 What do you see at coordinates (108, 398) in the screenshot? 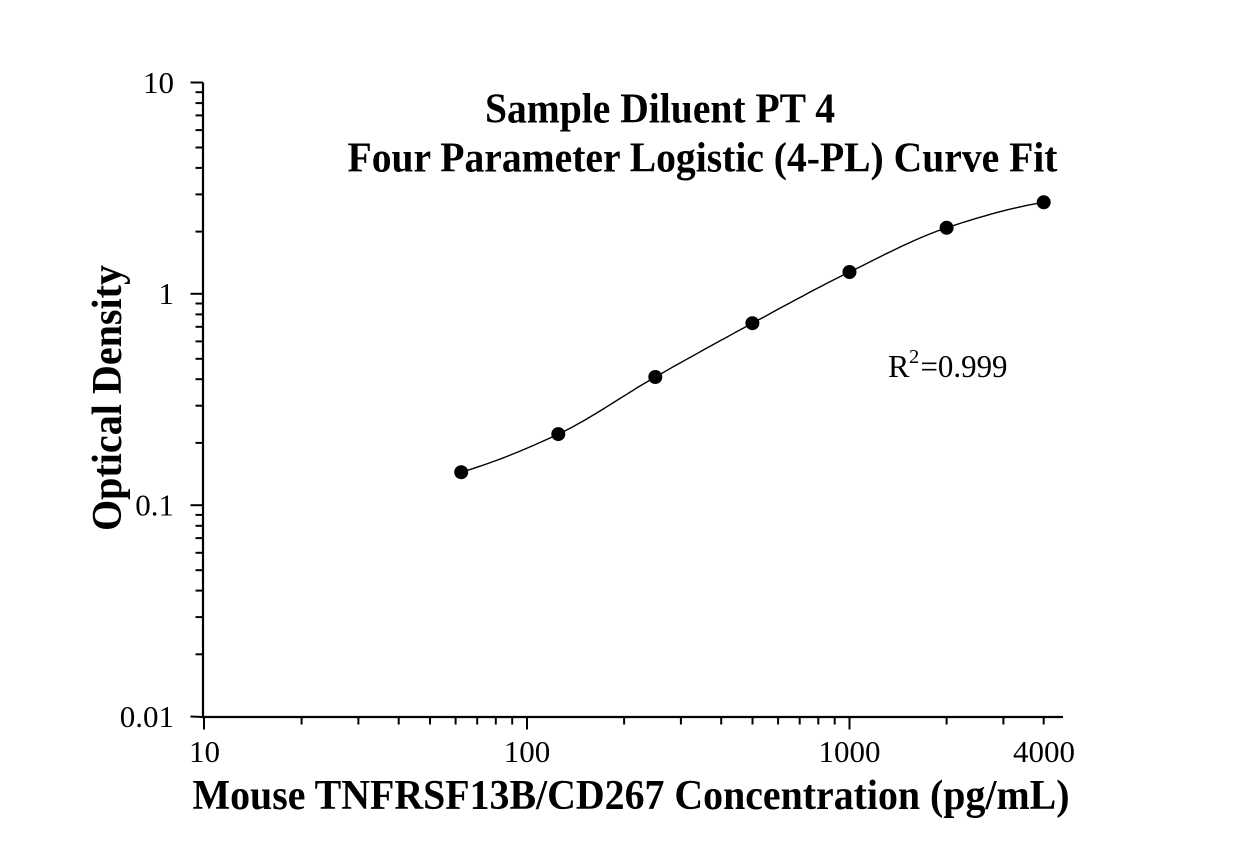
I see `svg-text: Optical Density` at bounding box center [108, 398].